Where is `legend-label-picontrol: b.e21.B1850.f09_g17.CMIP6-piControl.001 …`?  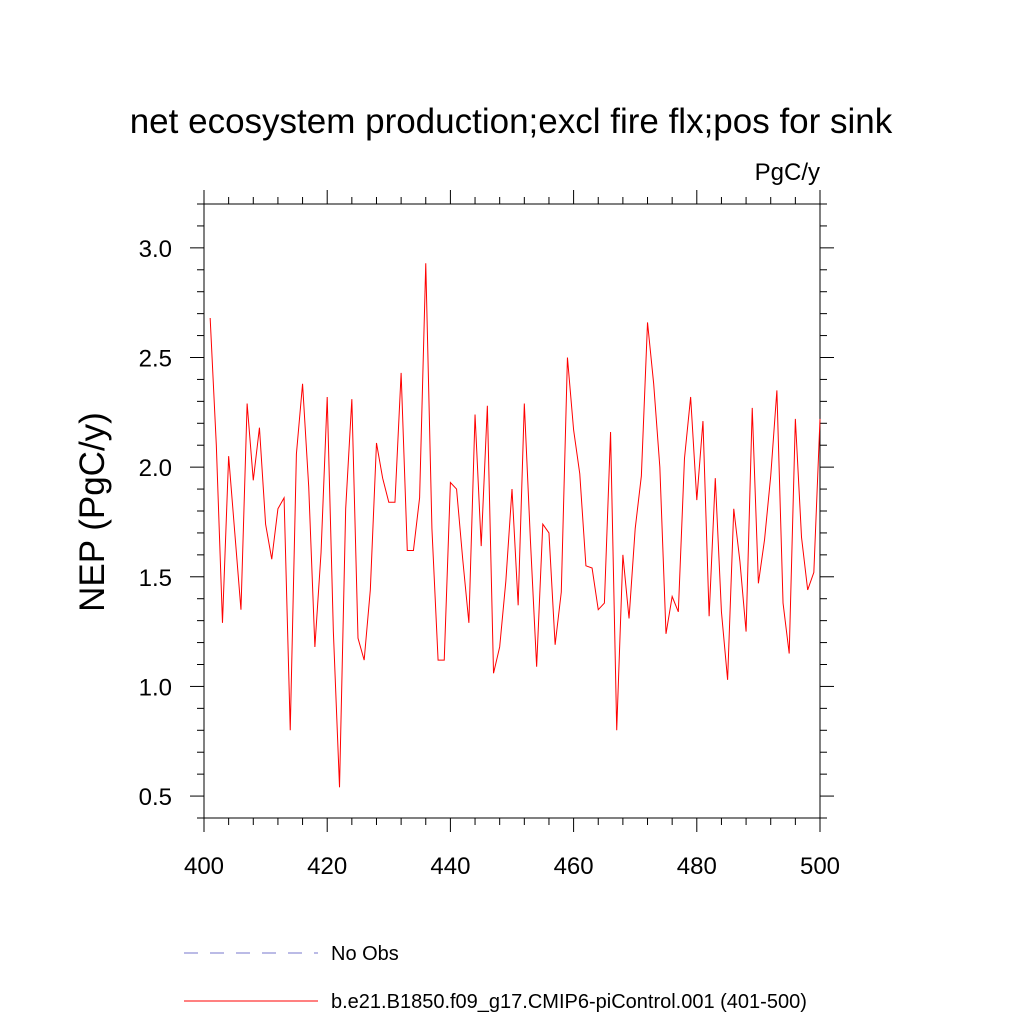 legend-label-picontrol: b.e21.B1850.f09_g17.CMIP6-piControl.001 … is located at coordinates (569, 1002).